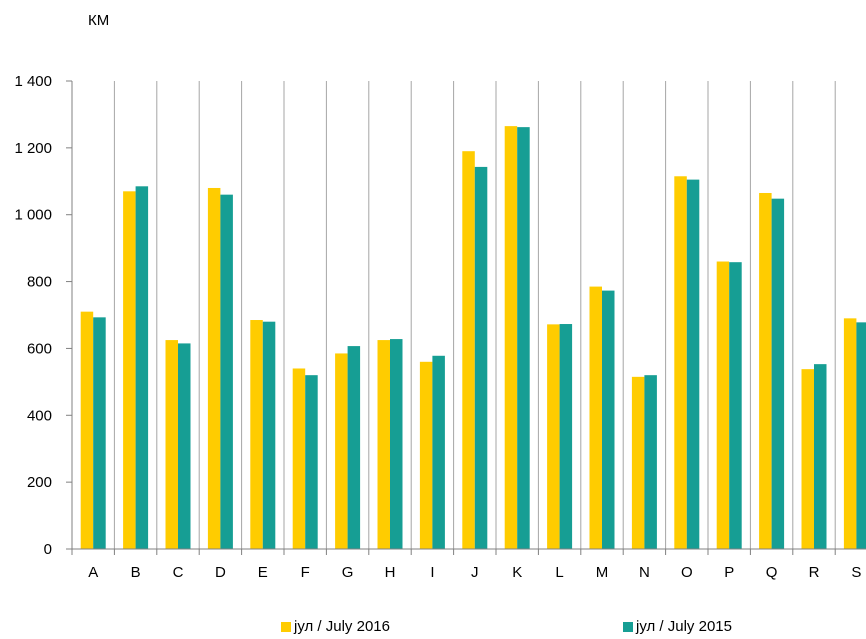 The height and width of the screenshot is (639, 866). I want to click on bar-2016-O, so click(680, 362).